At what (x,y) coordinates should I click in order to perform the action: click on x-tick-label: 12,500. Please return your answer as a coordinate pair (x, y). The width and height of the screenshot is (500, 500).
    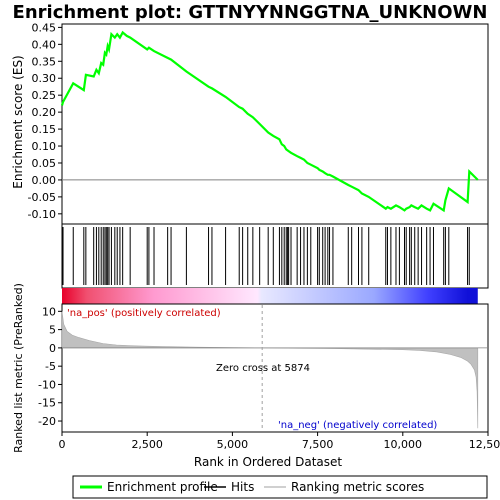
    Looking at the image, I should click on (484, 444).